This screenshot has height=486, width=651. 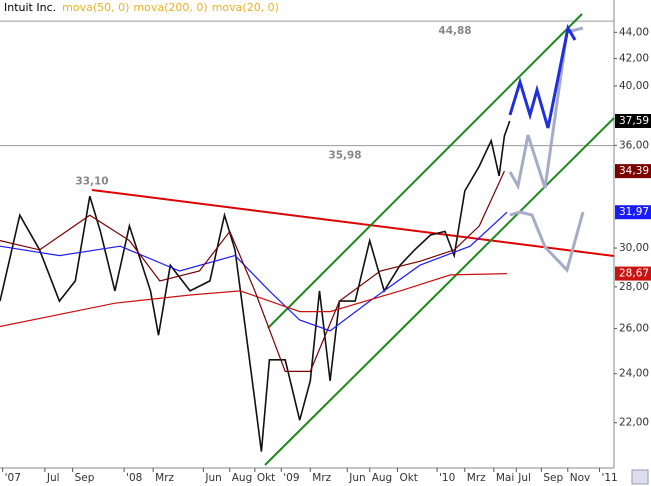 What do you see at coordinates (30, 7) in the screenshot?
I see `chart-title: Intuit Inc.` at bounding box center [30, 7].